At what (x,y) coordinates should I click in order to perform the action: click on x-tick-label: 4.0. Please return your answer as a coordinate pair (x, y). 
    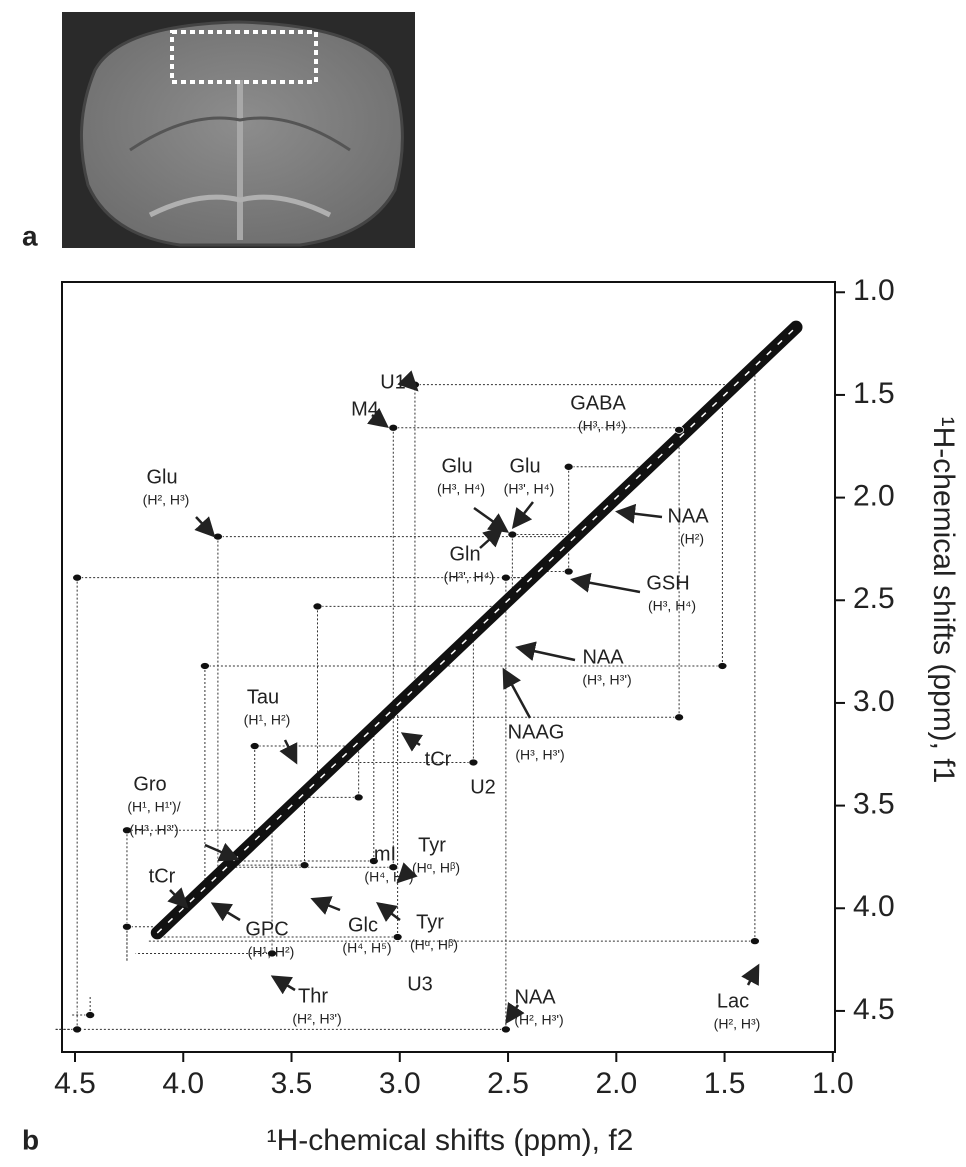
    Looking at the image, I should click on (183, 1083).